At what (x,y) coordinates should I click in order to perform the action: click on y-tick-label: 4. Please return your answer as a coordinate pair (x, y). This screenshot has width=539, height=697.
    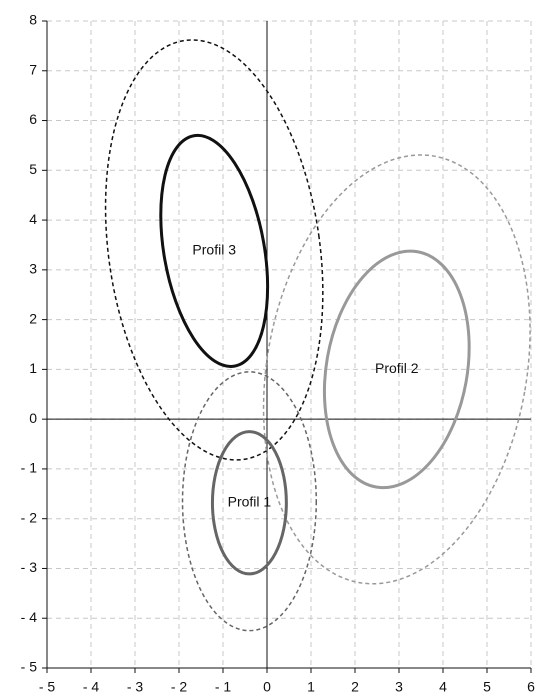
    Looking at the image, I should click on (33, 219).